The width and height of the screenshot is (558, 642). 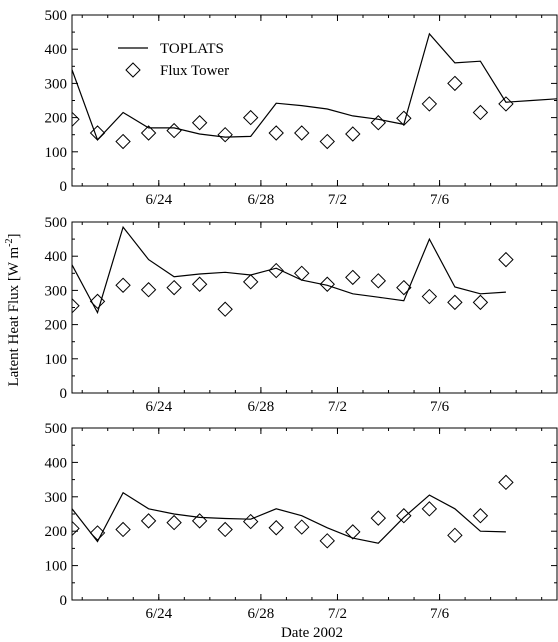 What do you see at coordinates (14, 316) in the screenshot?
I see `y-axis-title-main: Latent Heat Flux [W m` at bounding box center [14, 316].